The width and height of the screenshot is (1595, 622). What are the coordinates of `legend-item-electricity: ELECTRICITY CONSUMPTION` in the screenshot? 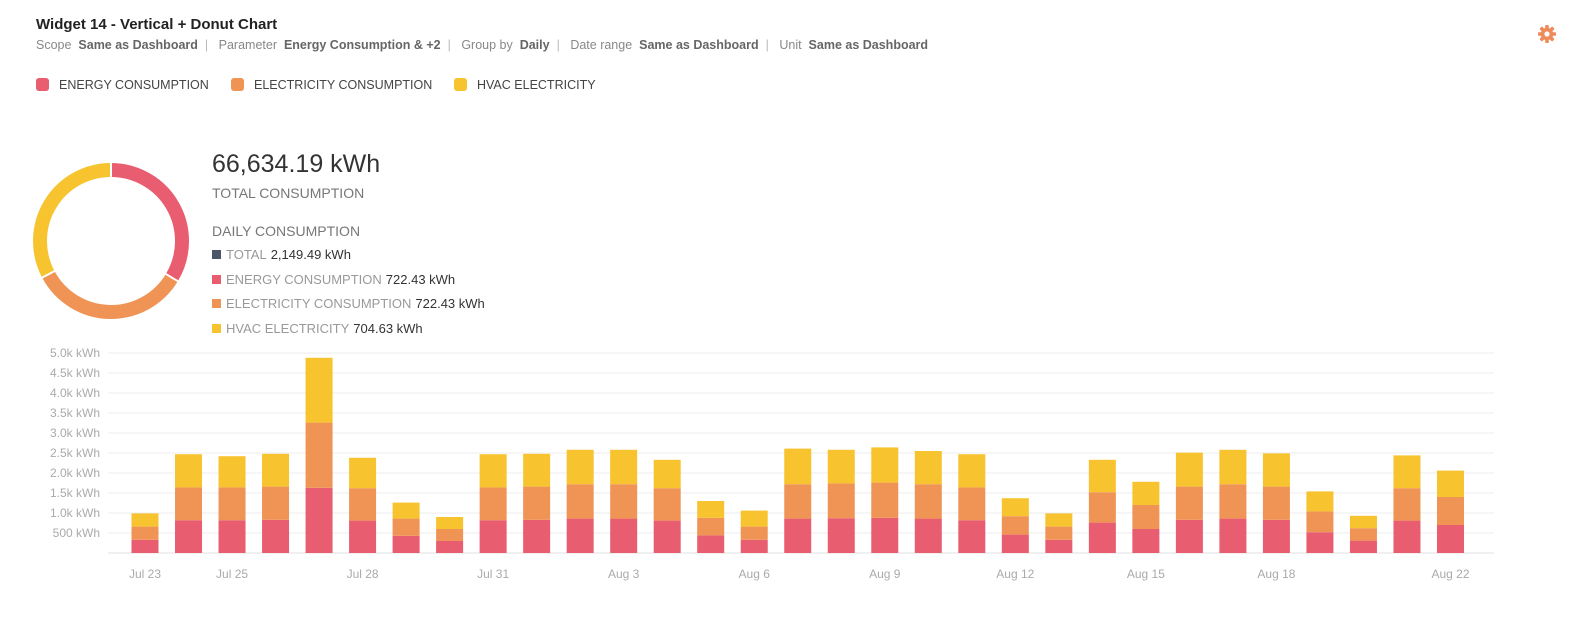 It's located at (331, 85).